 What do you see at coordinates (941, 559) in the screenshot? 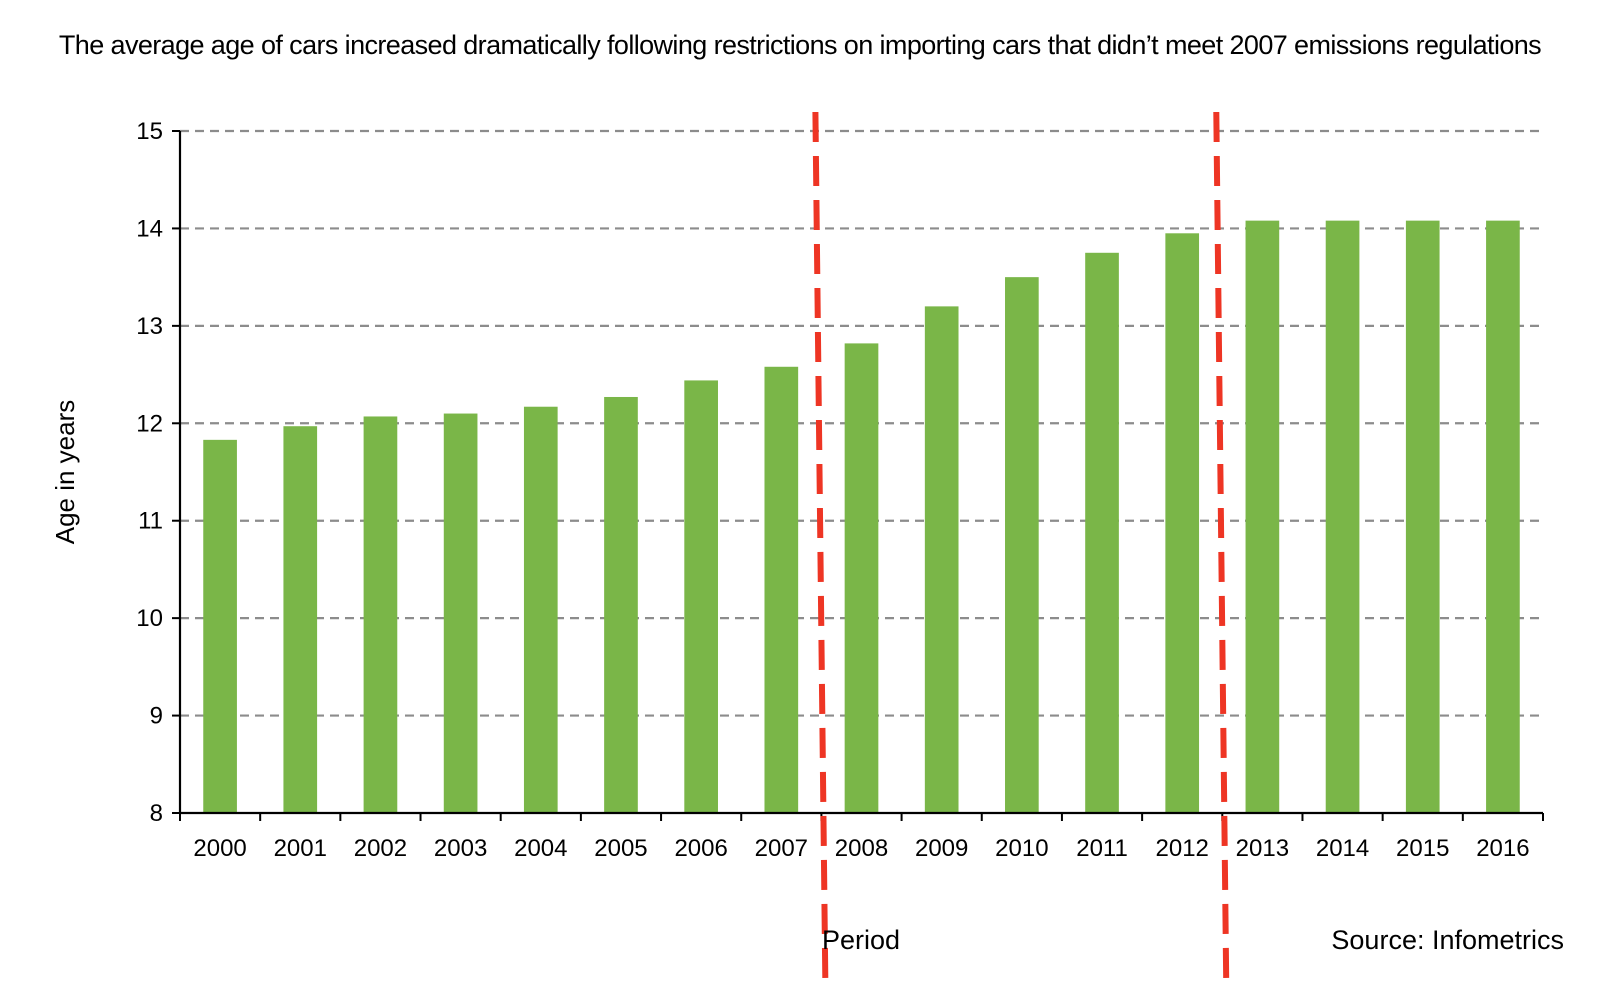
I see `bar-2009` at bounding box center [941, 559].